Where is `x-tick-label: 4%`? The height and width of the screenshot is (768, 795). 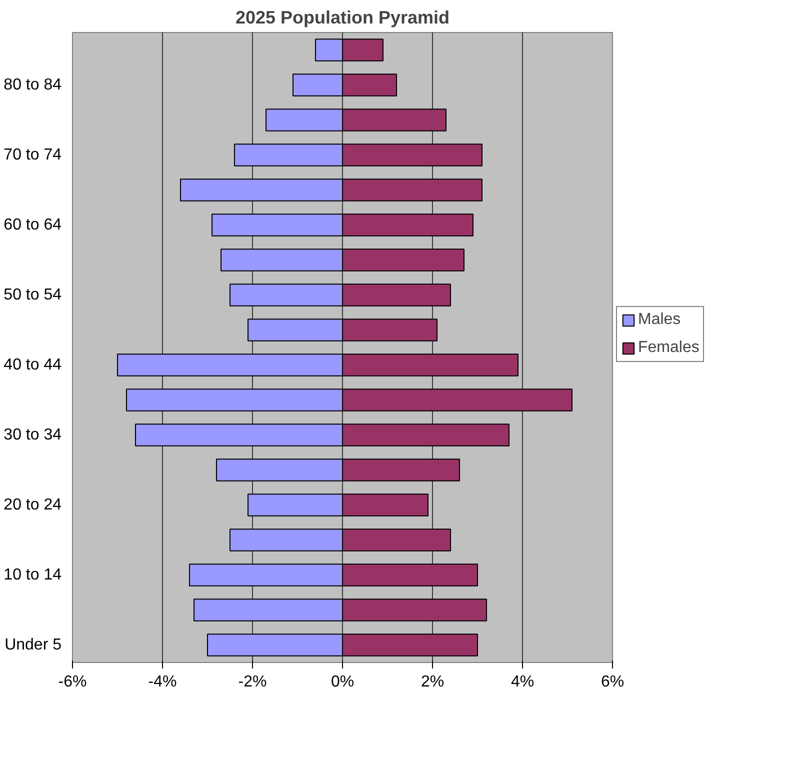
x-tick-label: 4% is located at coordinates (522, 682).